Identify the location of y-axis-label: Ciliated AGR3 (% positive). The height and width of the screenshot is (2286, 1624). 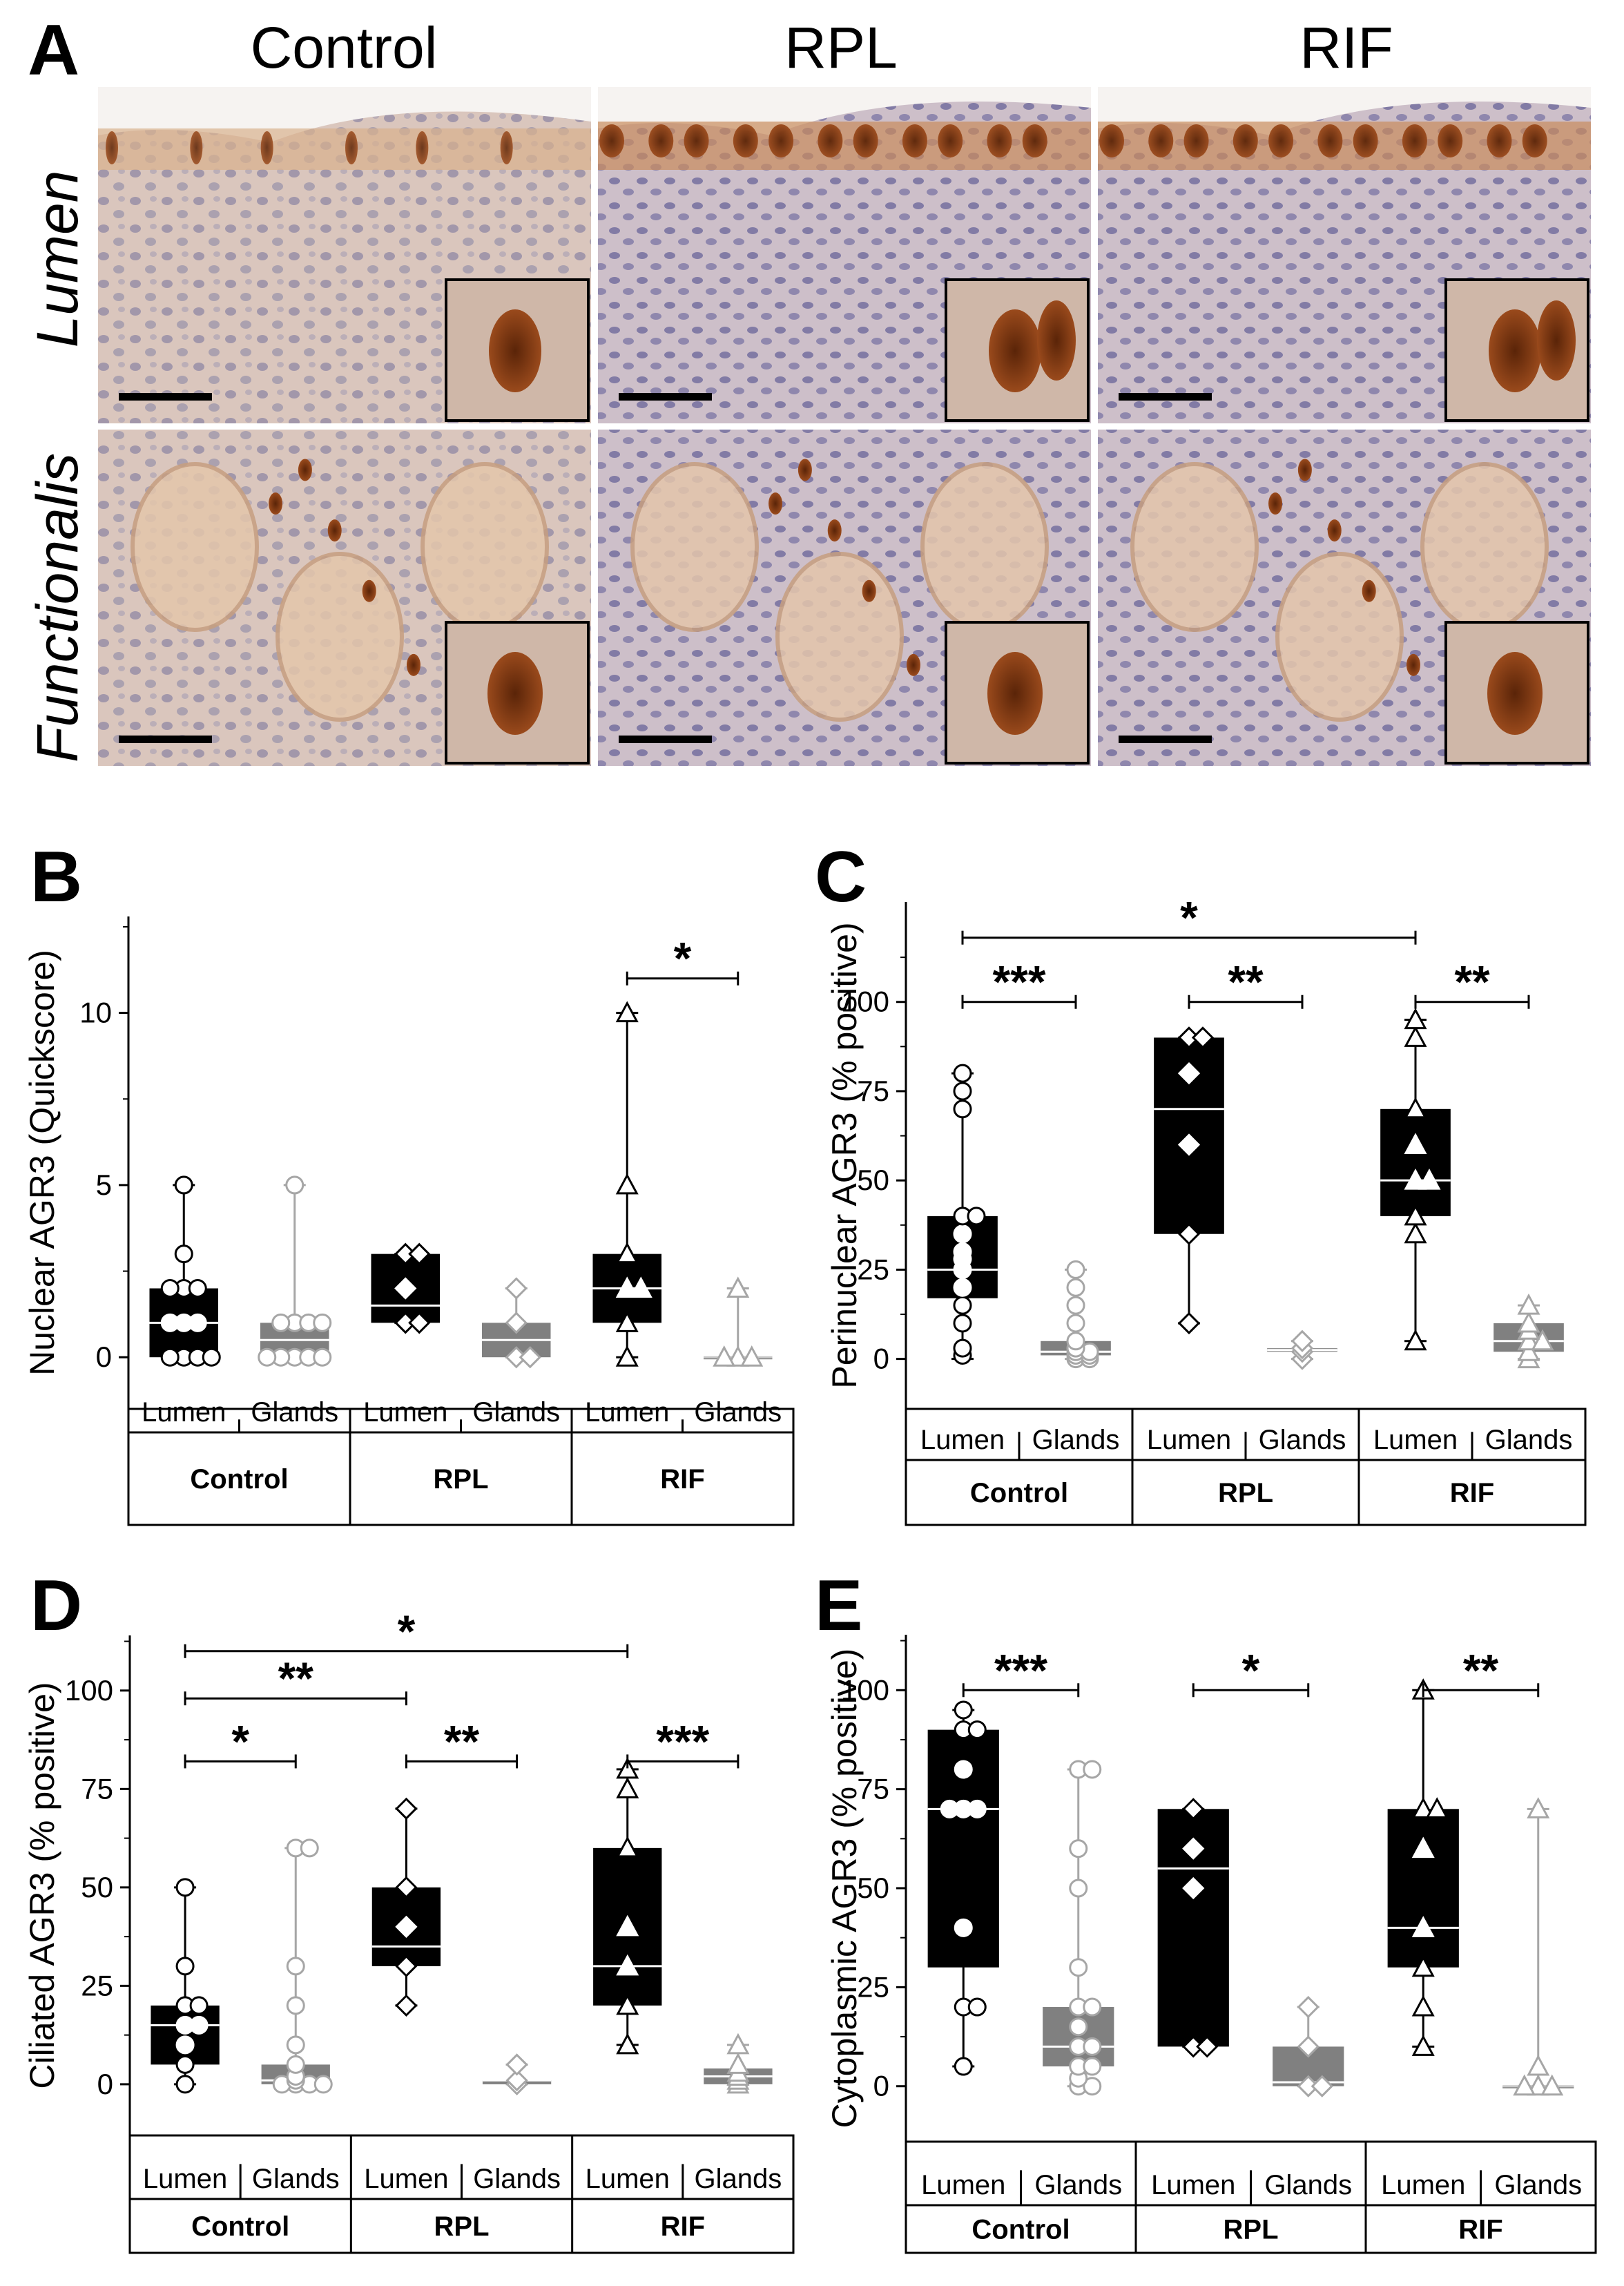
(42, 1885).